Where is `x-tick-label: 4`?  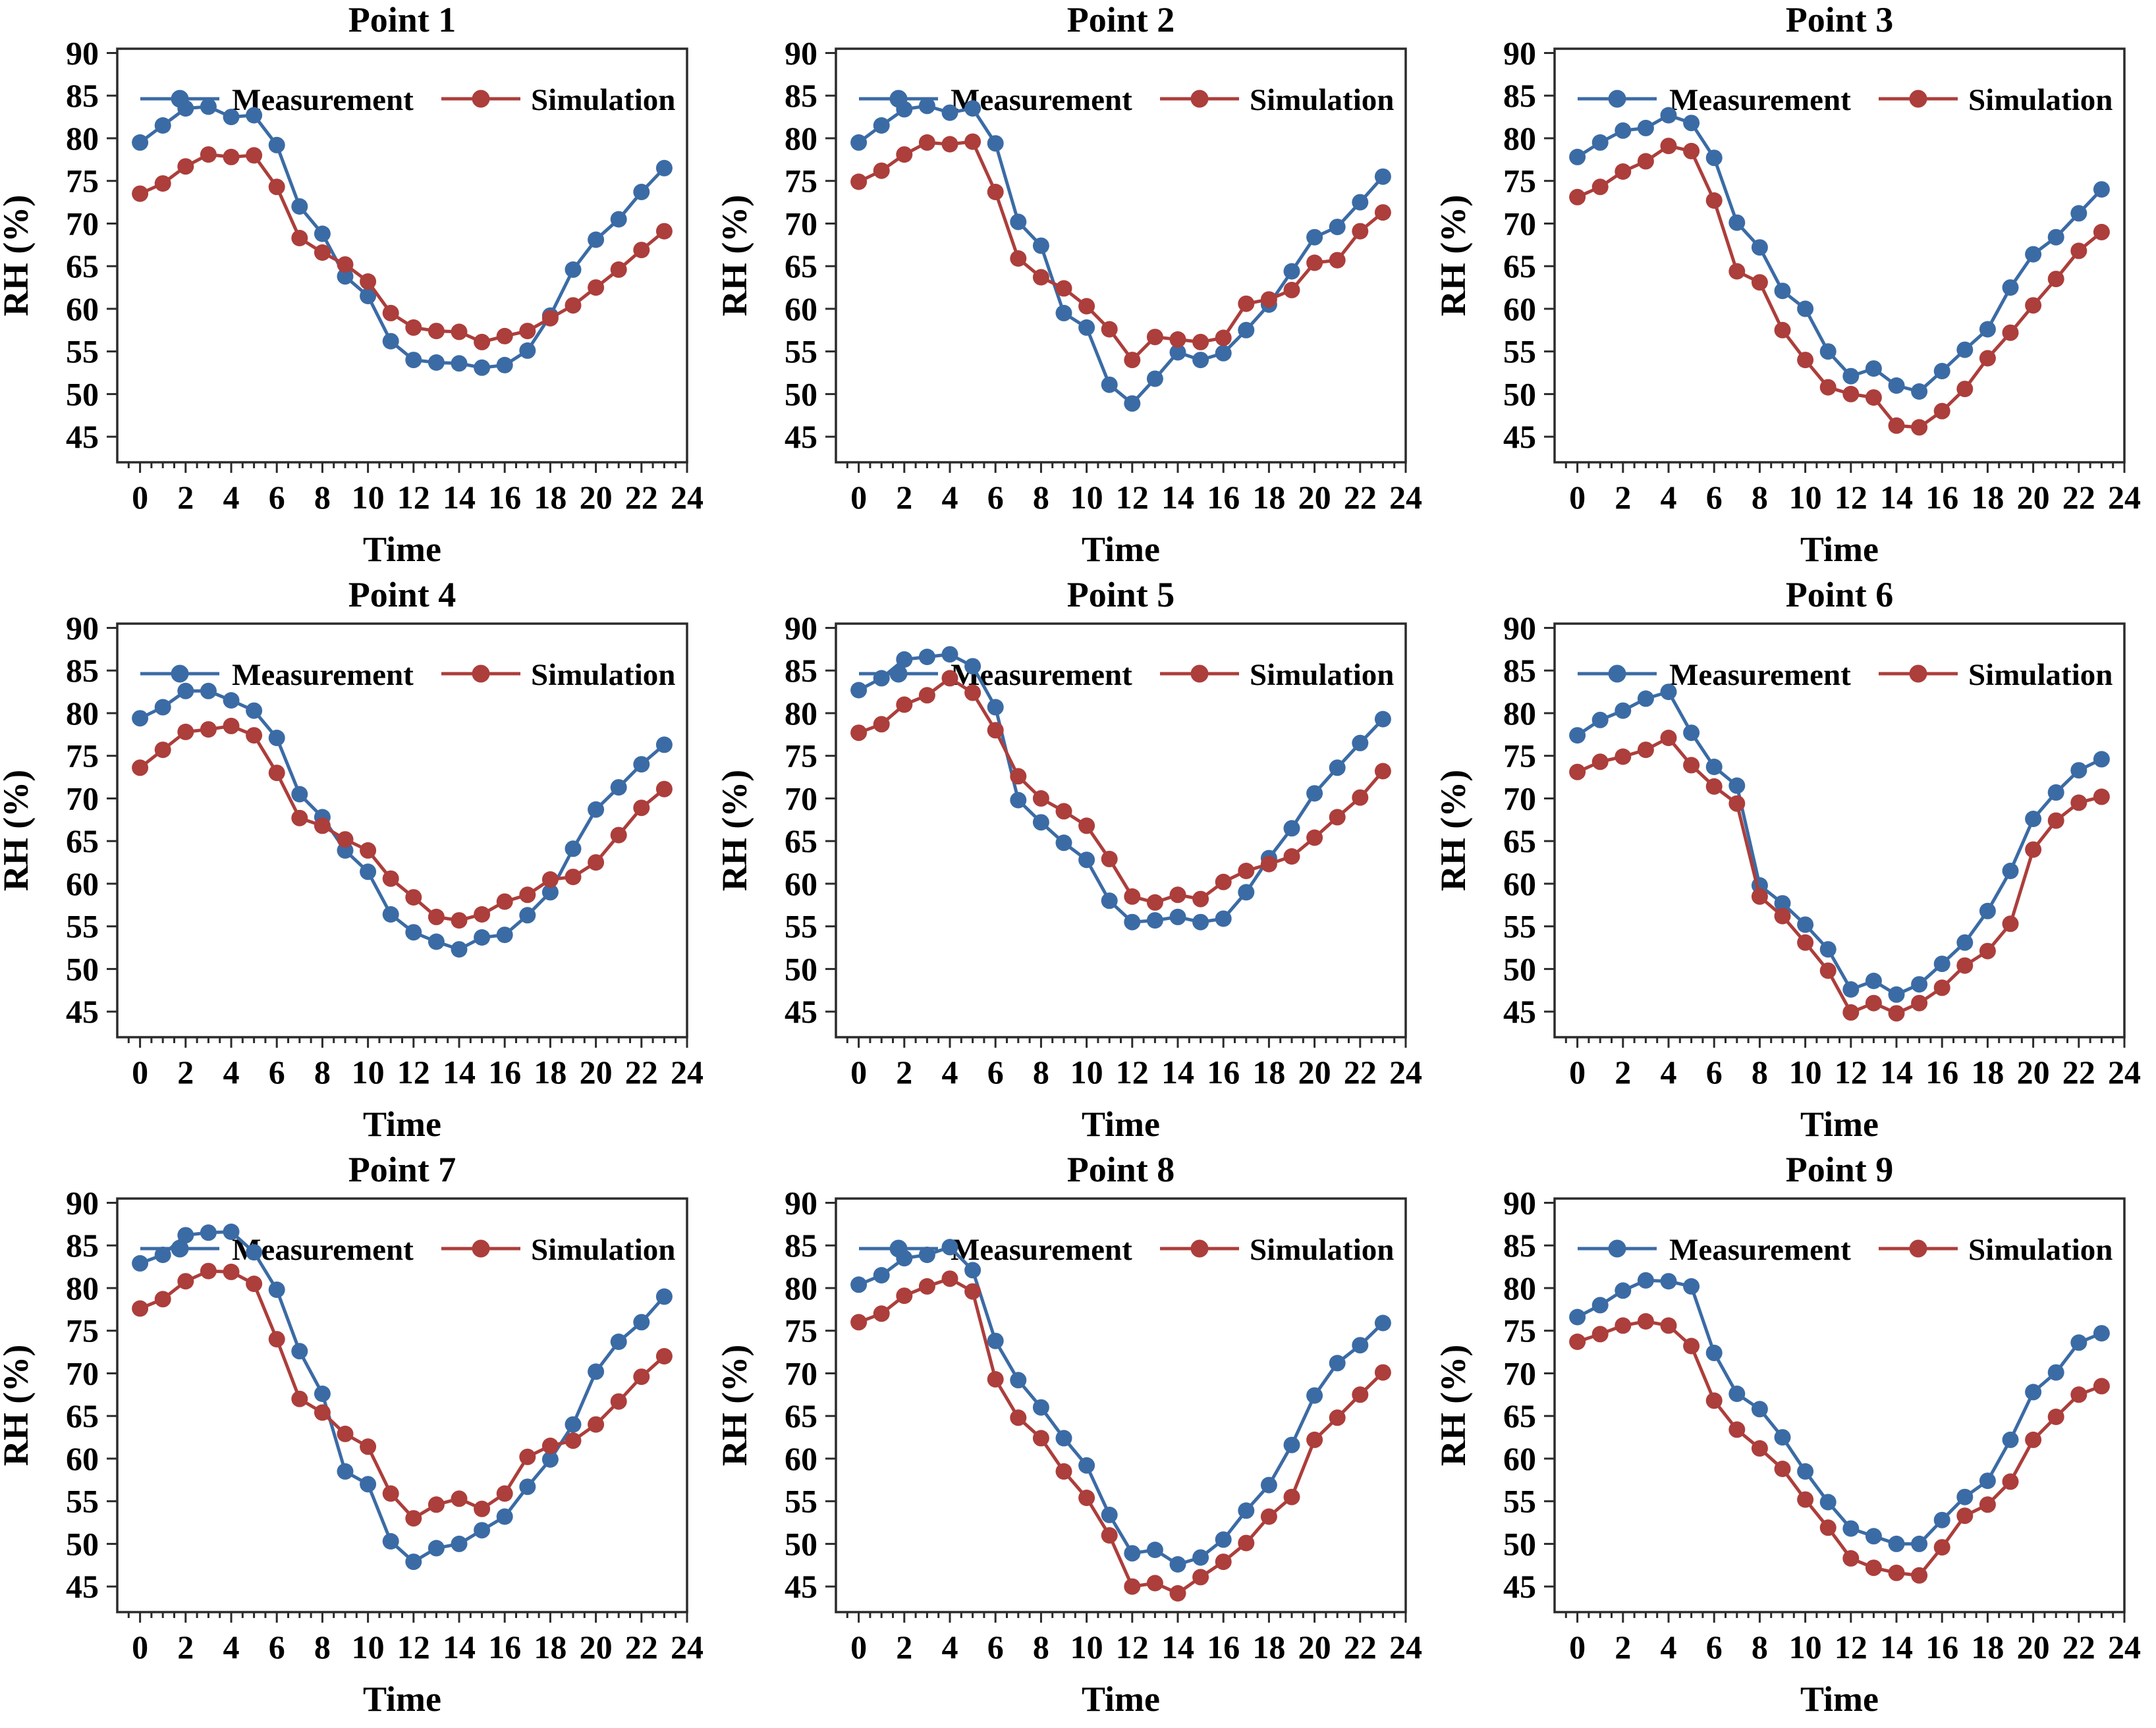
x-tick-label: 4 is located at coordinates (231, 1647).